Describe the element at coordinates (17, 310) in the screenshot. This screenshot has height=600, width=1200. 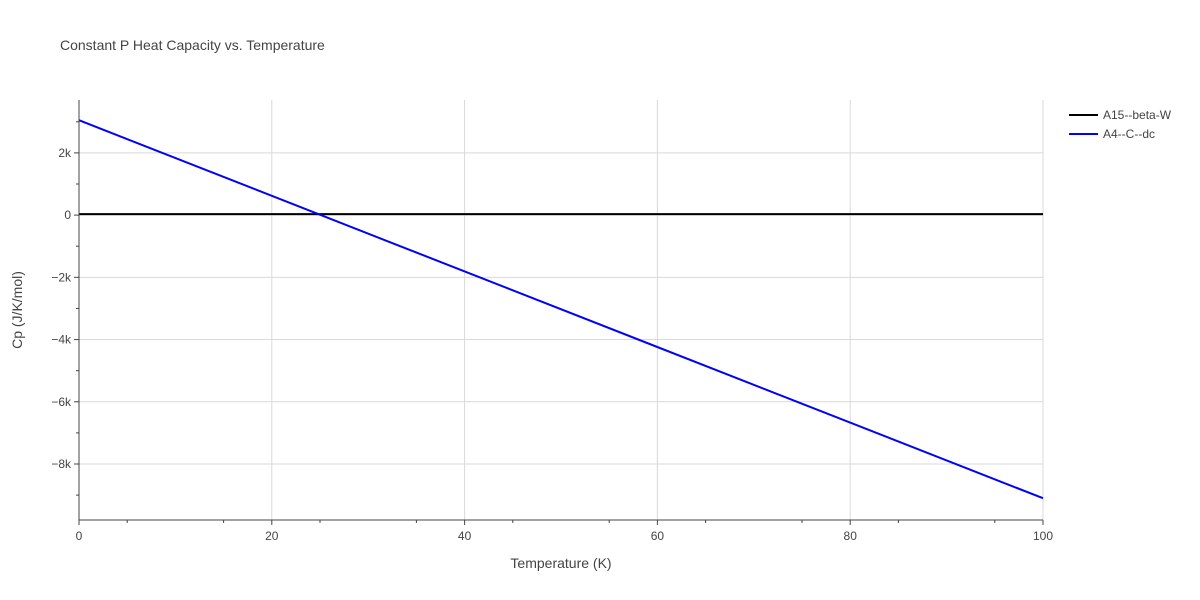
I see `y-axis-title: Cp (J/K/mol)` at that location.